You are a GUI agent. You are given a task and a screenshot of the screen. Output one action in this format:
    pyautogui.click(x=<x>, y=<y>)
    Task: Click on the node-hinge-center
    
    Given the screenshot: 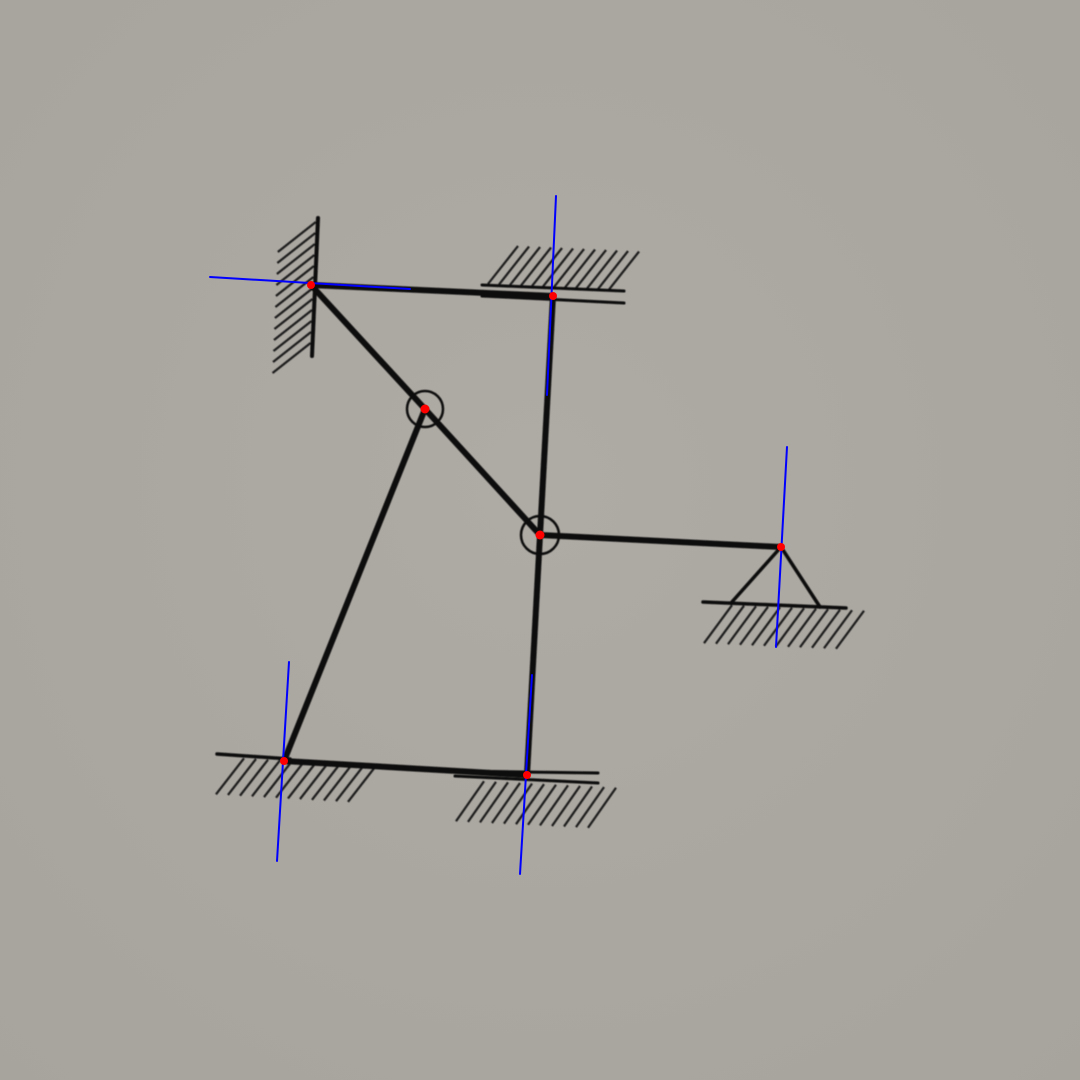 What is the action you would take?
    pyautogui.click(x=540, y=535)
    